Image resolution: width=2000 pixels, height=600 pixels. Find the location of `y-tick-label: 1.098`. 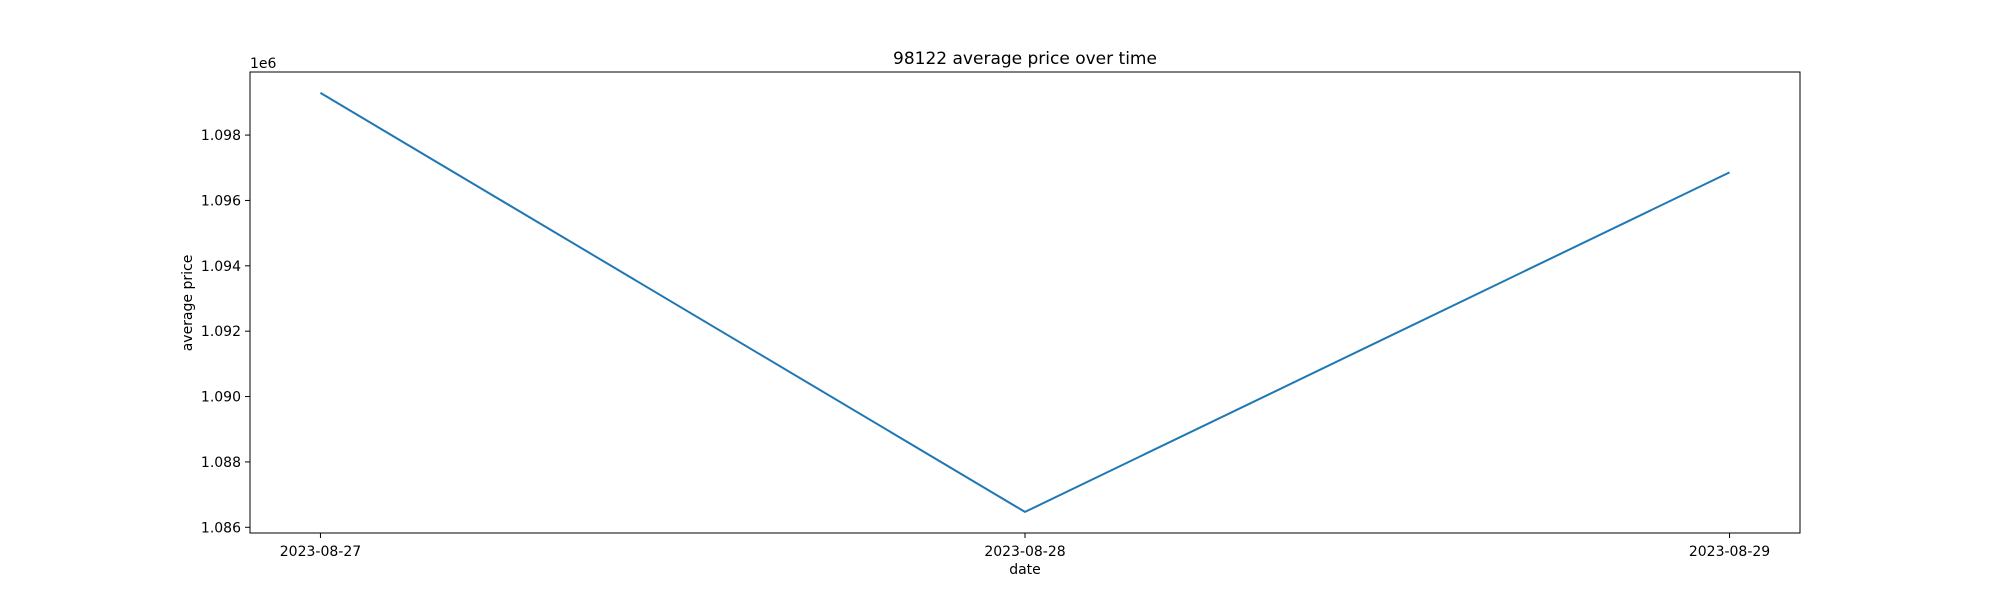

y-tick-label: 1.098 is located at coordinates (221, 136).